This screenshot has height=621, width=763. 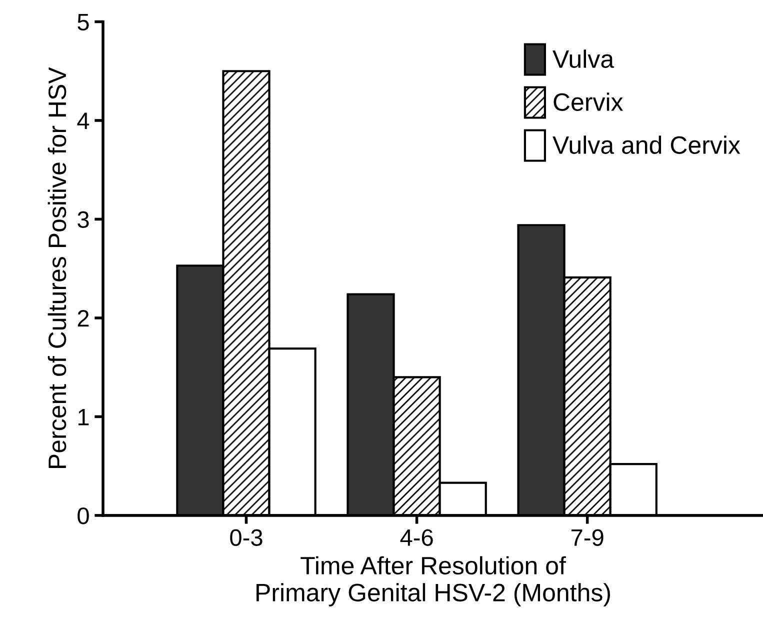 What do you see at coordinates (83, 516) in the screenshot?
I see `y-tick-label: 0` at bounding box center [83, 516].